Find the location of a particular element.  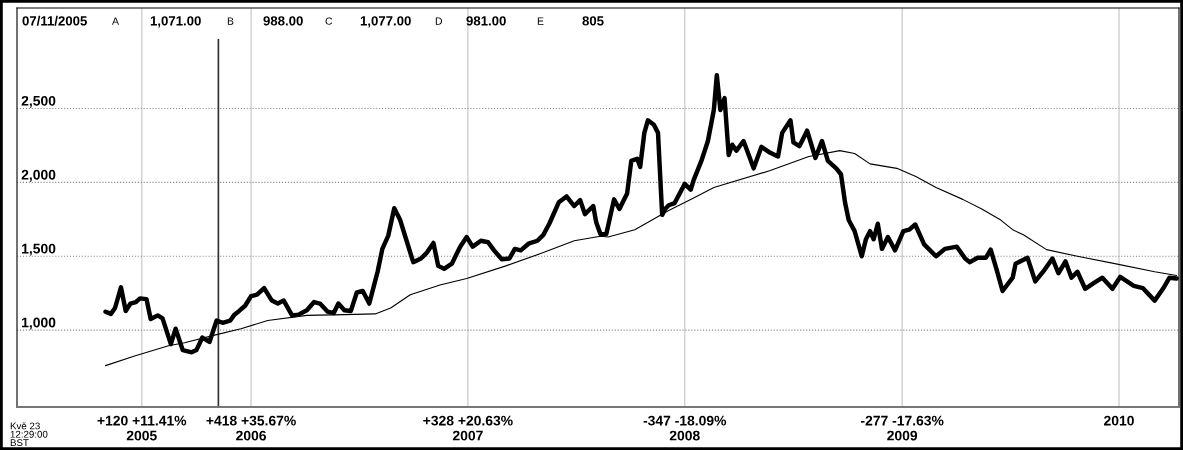

annotation: D is located at coordinates (439, 21).